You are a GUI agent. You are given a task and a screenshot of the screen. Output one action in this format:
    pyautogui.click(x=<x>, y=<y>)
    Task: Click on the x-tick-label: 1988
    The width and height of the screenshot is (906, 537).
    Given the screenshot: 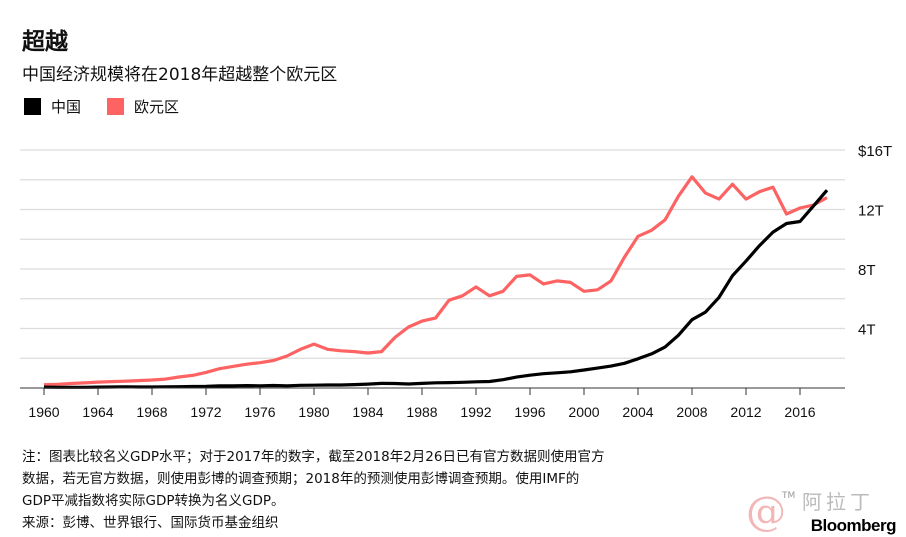 What is the action you would take?
    pyautogui.click(x=421, y=412)
    